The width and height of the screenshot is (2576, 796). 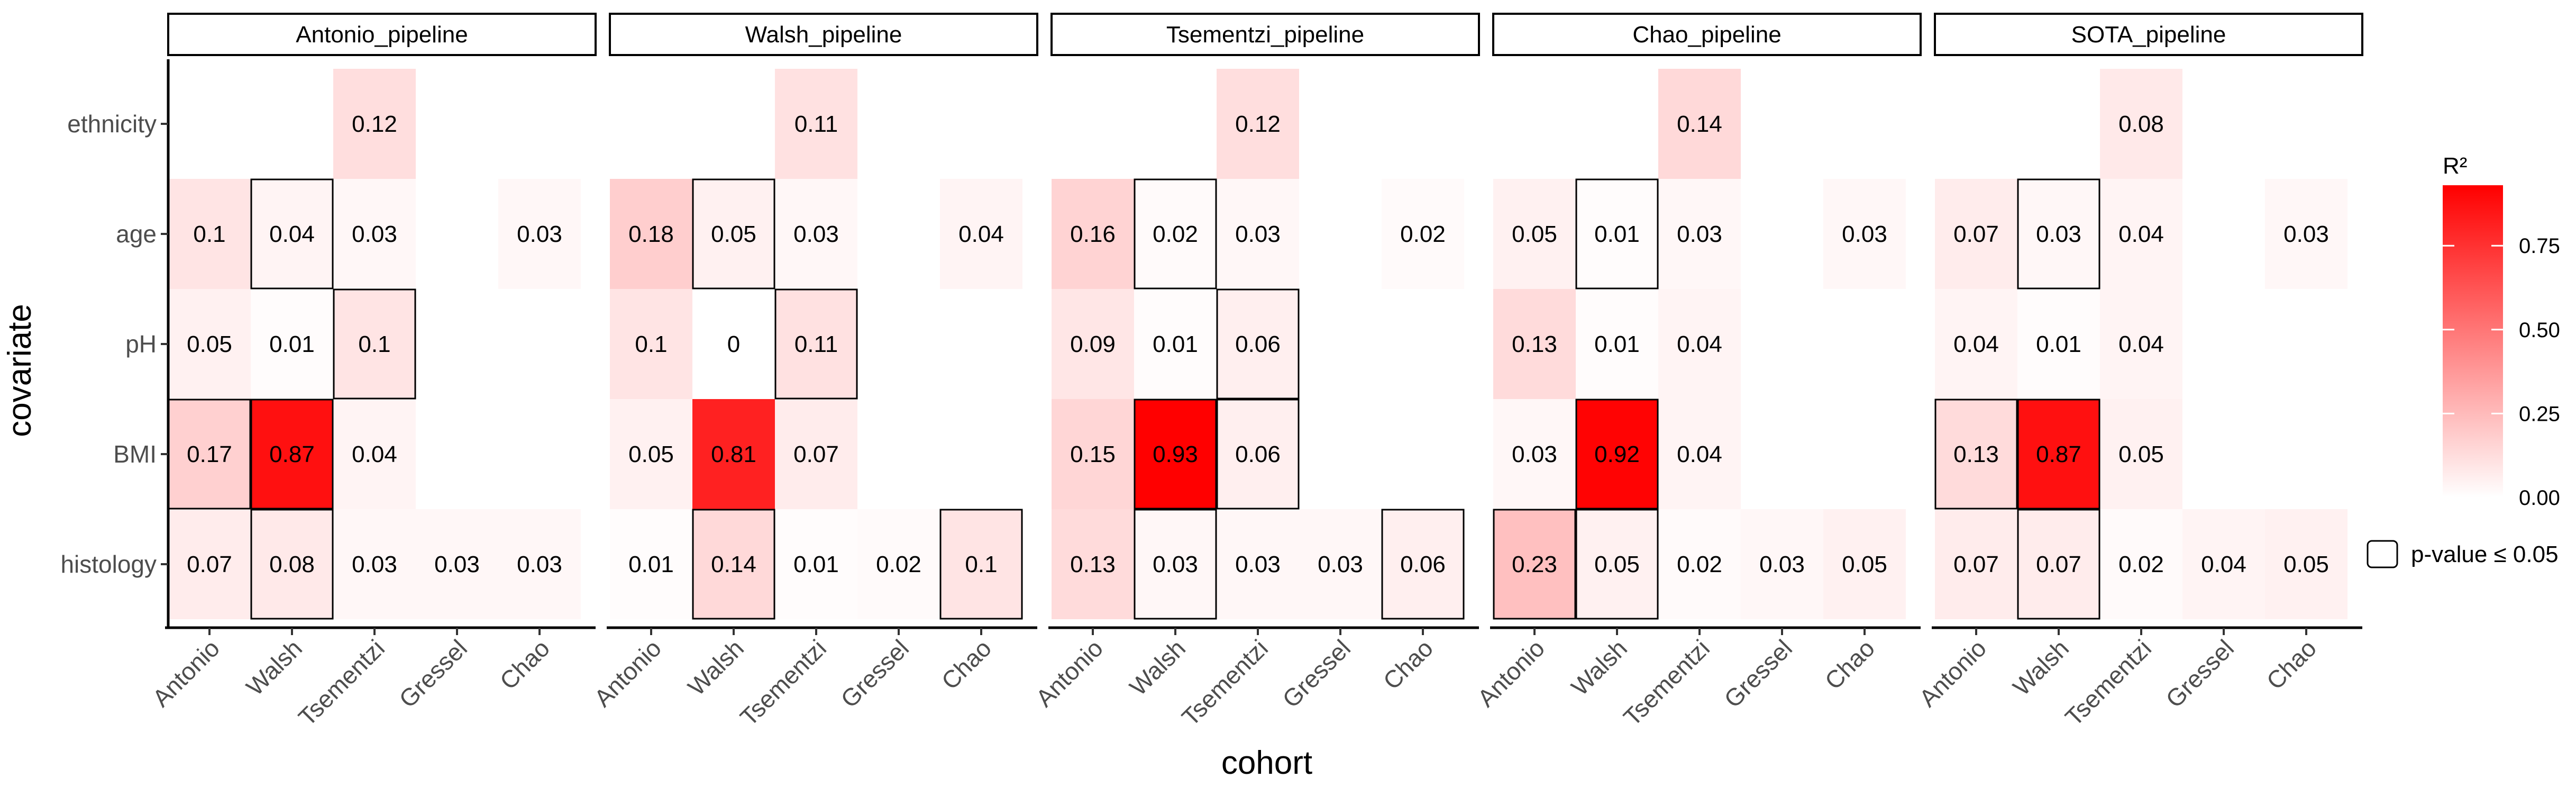 I want to click on colorbar-tick-label: 0.00, so click(x=2539, y=498).